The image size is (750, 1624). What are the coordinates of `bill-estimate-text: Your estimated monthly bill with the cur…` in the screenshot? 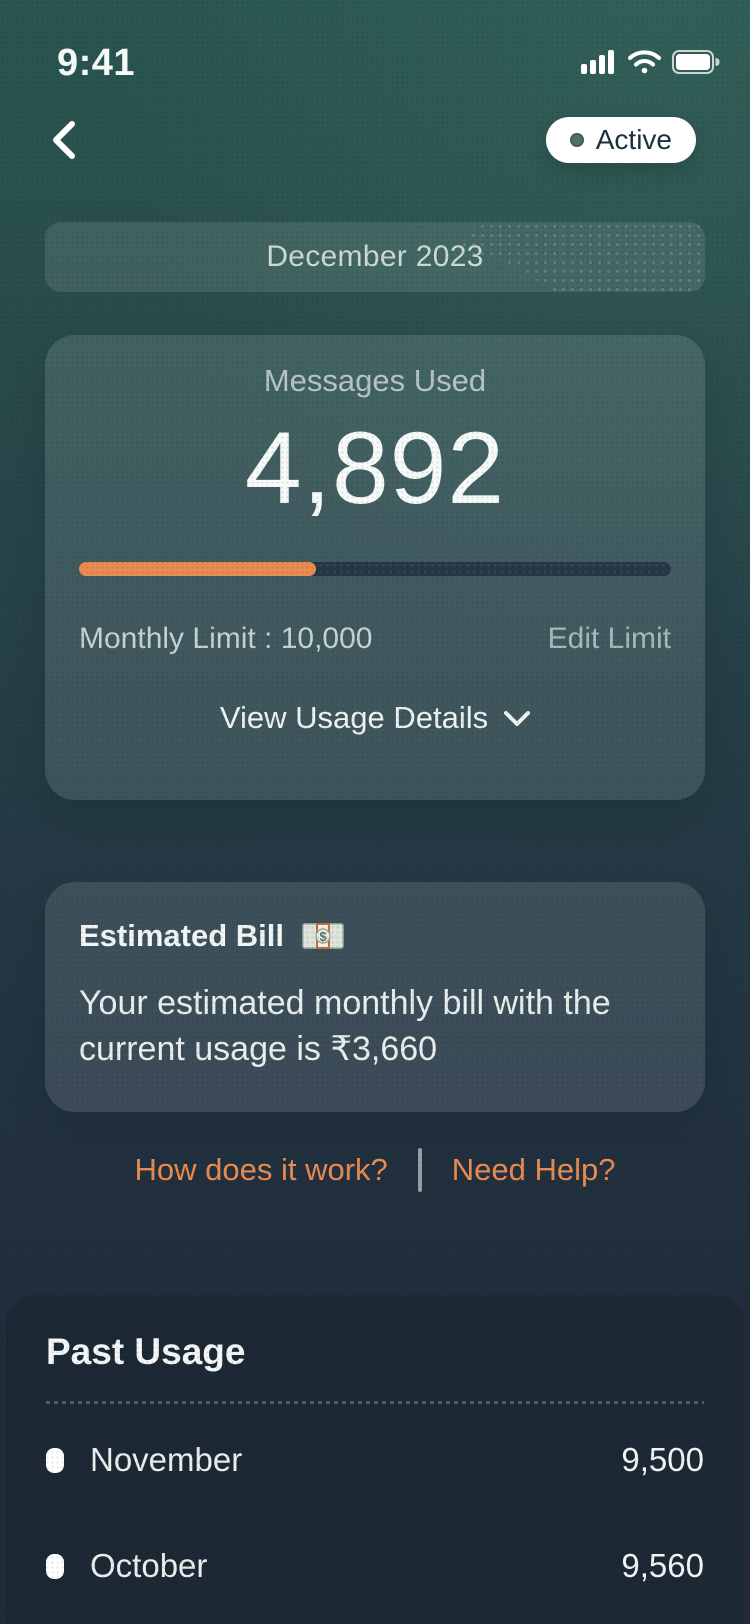 It's located at (345, 1026).